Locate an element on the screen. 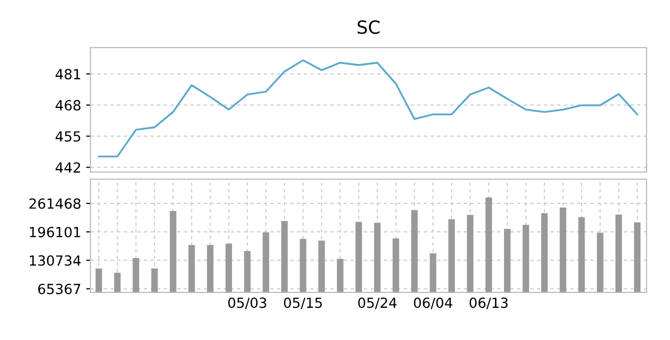 Image resolution: width=670 pixels, height=340 pixels. x-tick-label: 05/24 is located at coordinates (377, 304).